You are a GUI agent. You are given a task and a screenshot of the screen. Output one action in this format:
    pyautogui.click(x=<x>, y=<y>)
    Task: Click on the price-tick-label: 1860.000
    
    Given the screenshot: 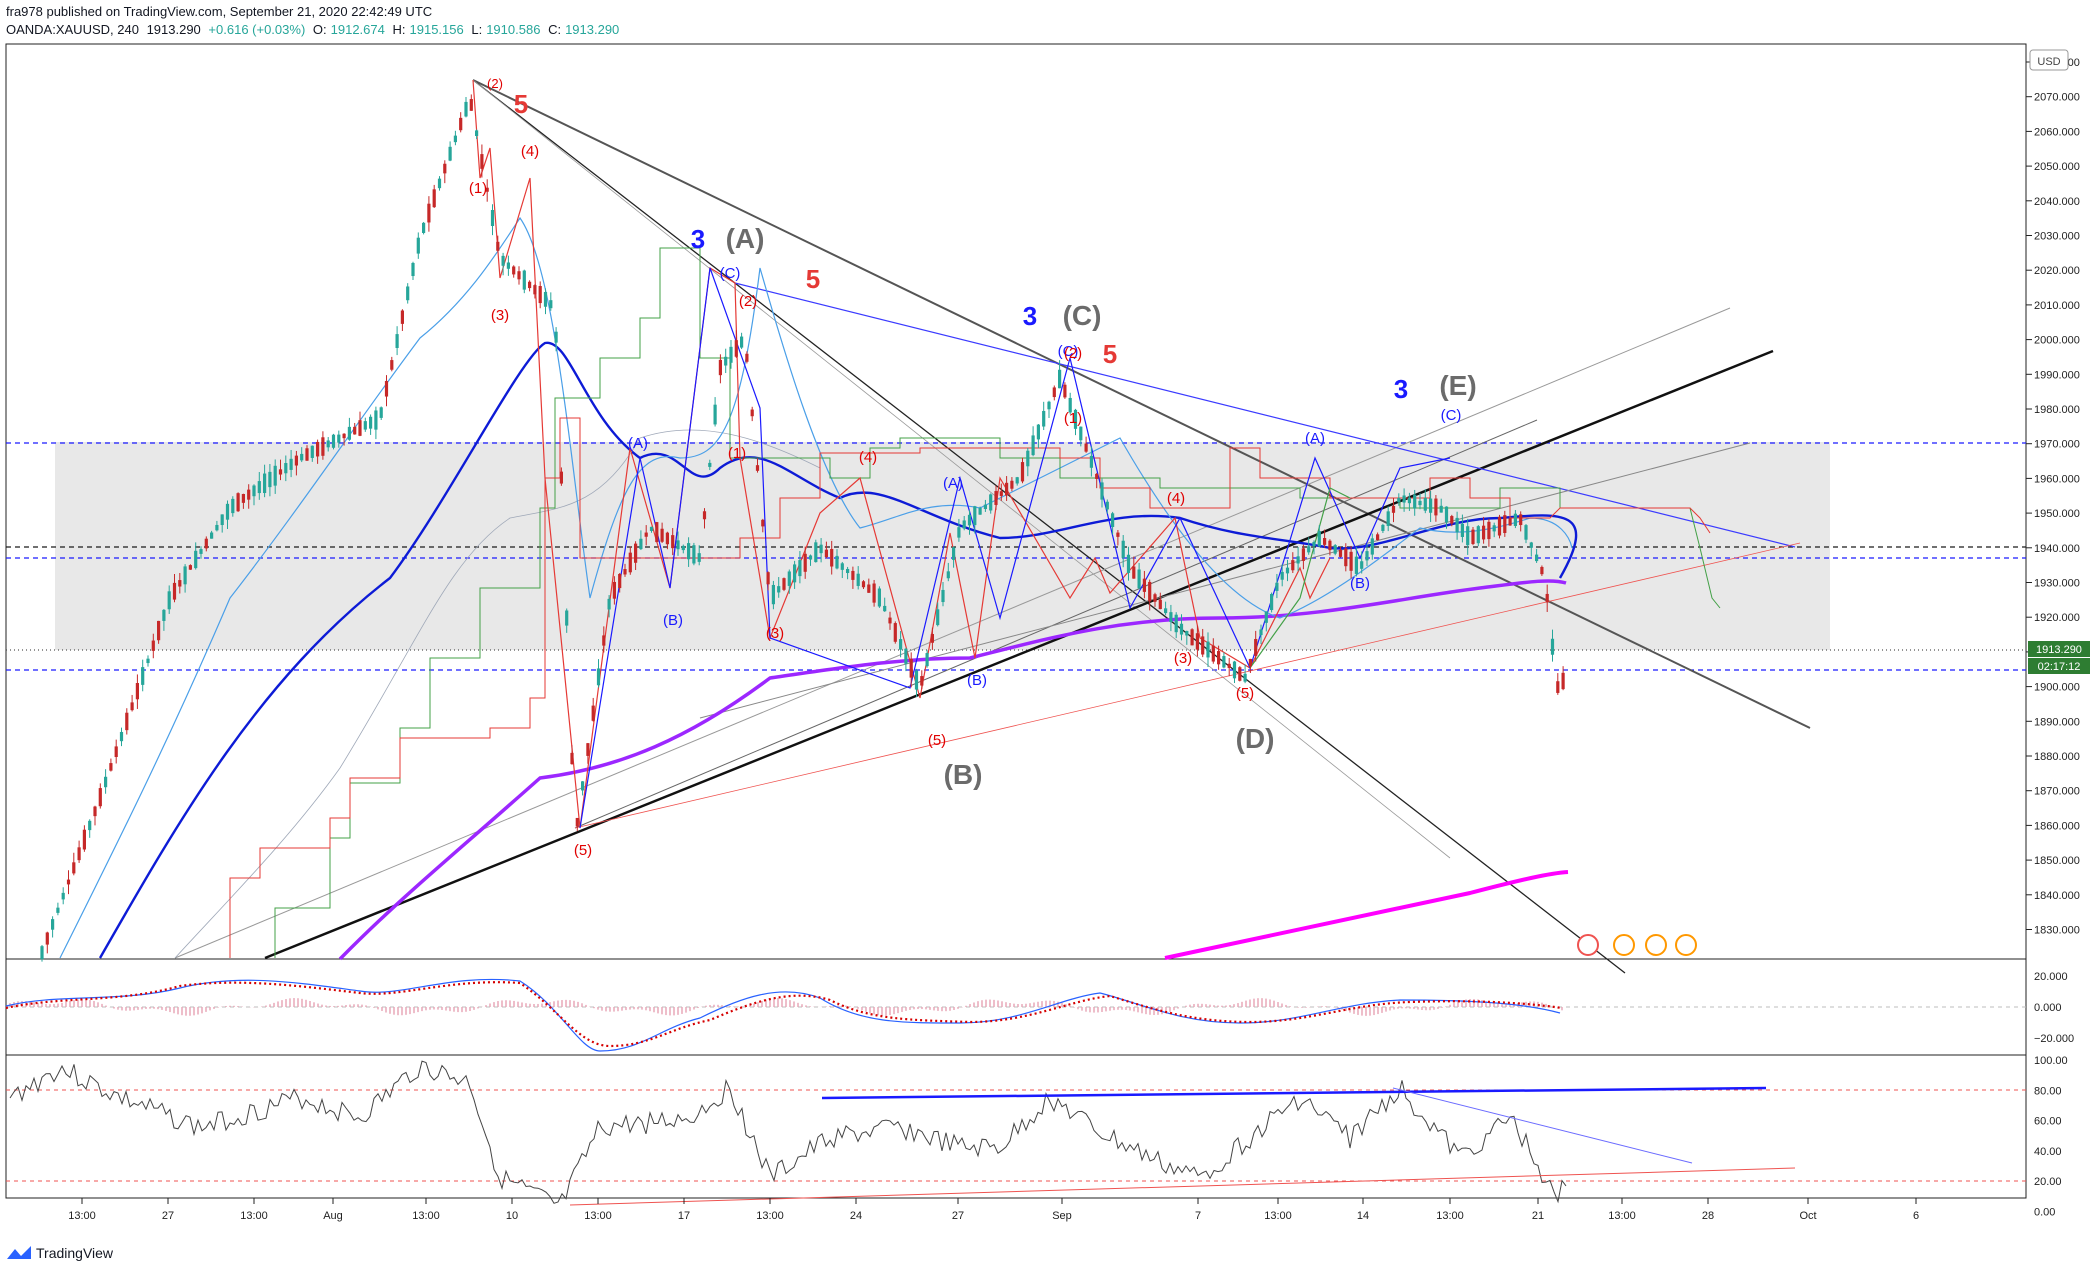 What is the action you would take?
    pyautogui.click(x=2057, y=826)
    